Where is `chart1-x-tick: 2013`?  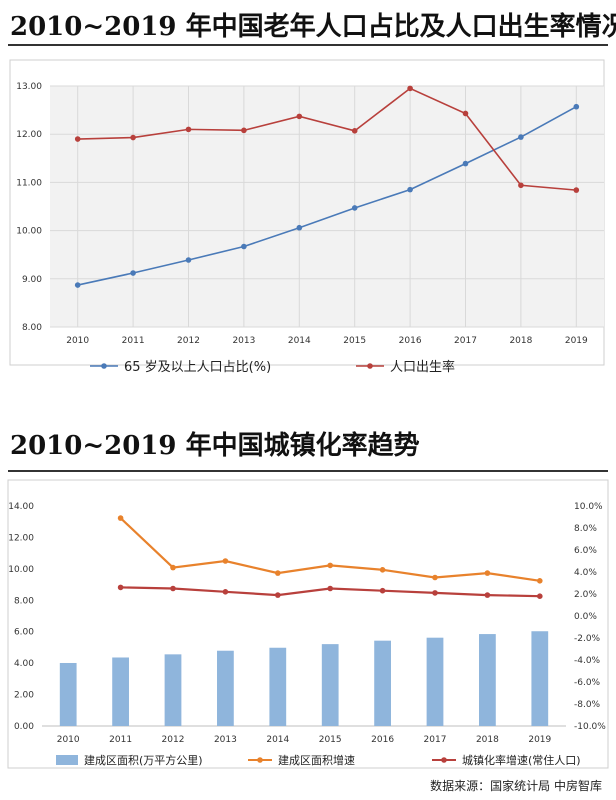
chart1-x-tick: 2013 is located at coordinates (243, 341).